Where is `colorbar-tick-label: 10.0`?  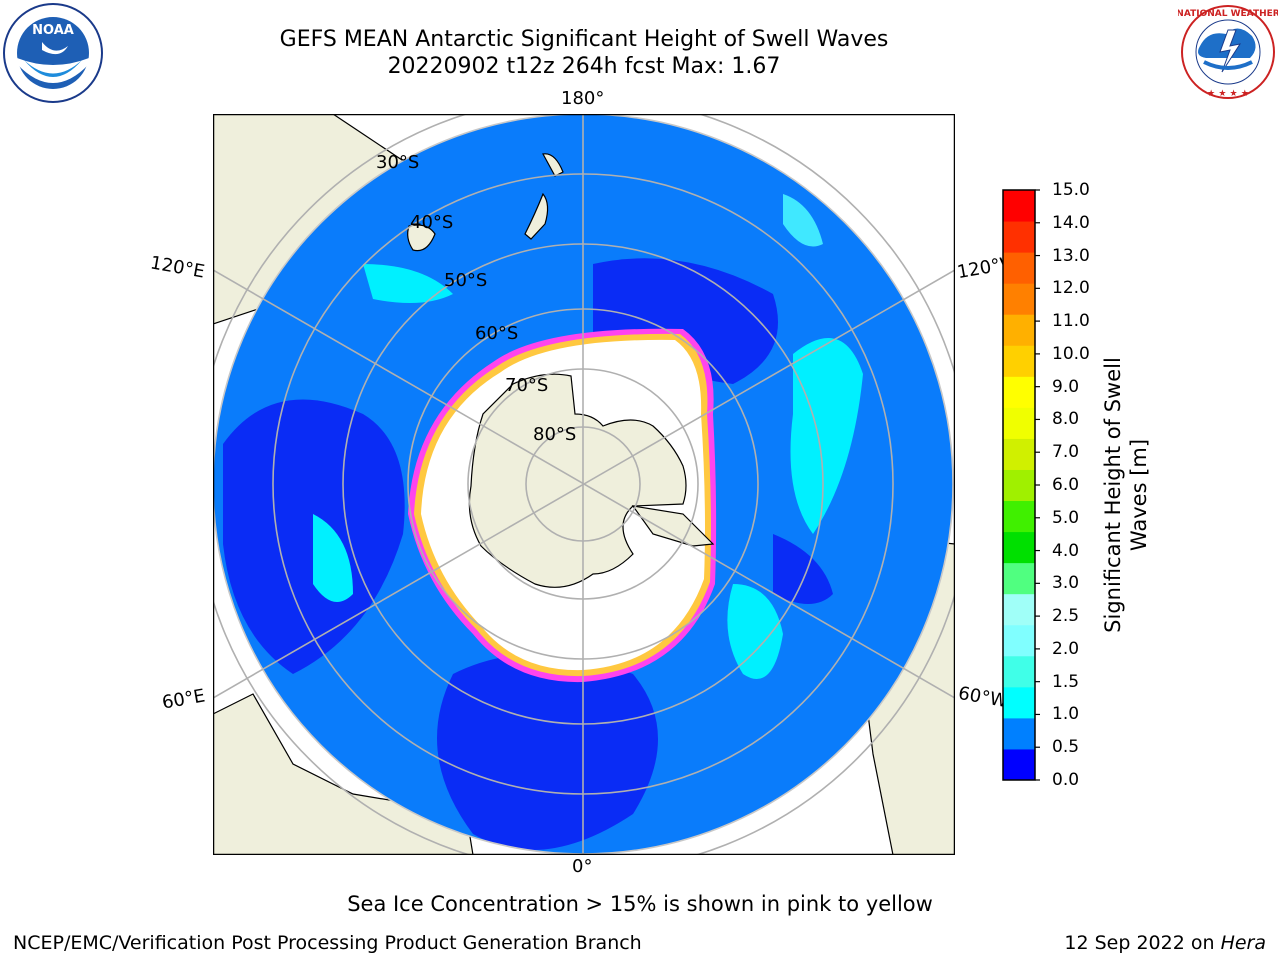 colorbar-tick-label: 10.0 is located at coordinates (1071, 353).